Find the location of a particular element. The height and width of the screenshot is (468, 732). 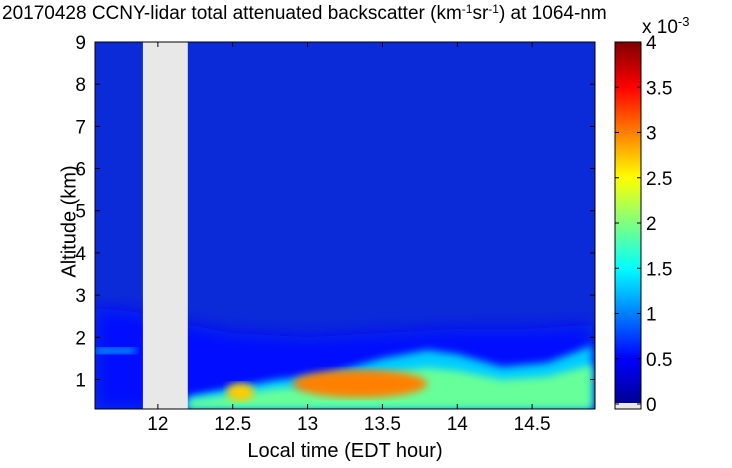

colorbar-tick-label: 0.5 is located at coordinates (659, 360).